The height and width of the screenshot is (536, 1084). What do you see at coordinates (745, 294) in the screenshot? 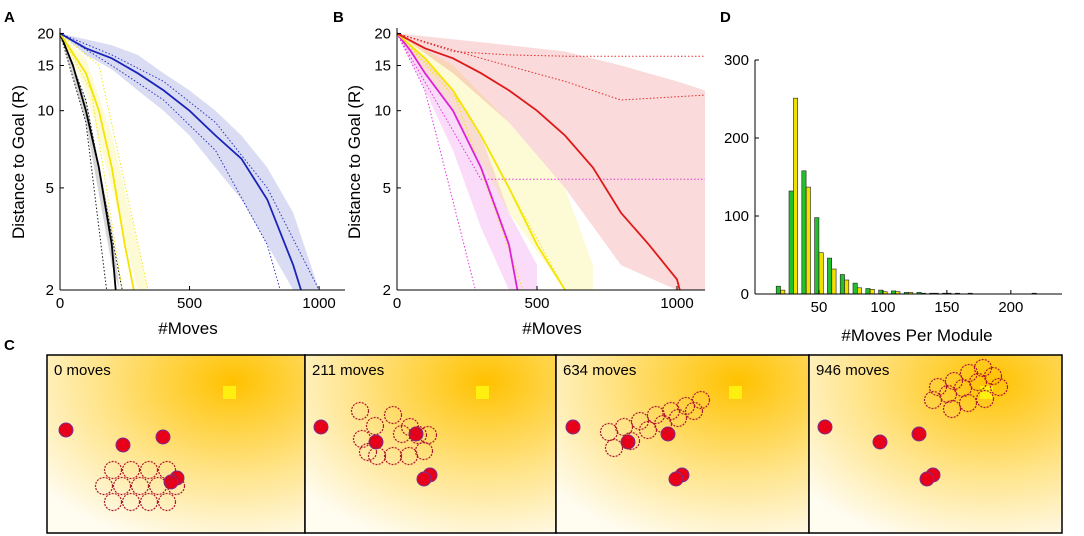
I see `d-ytick-label: 0` at bounding box center [745, 294].